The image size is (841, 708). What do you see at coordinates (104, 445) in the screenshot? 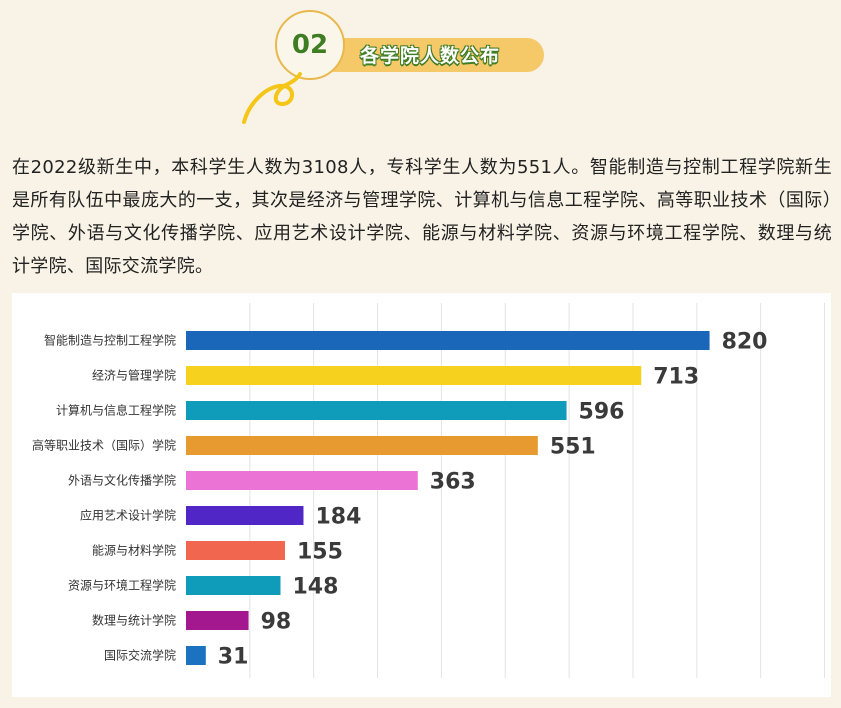
I see `category-label: 高等职业技术（国际）学院` at bounding box center [104, 445].